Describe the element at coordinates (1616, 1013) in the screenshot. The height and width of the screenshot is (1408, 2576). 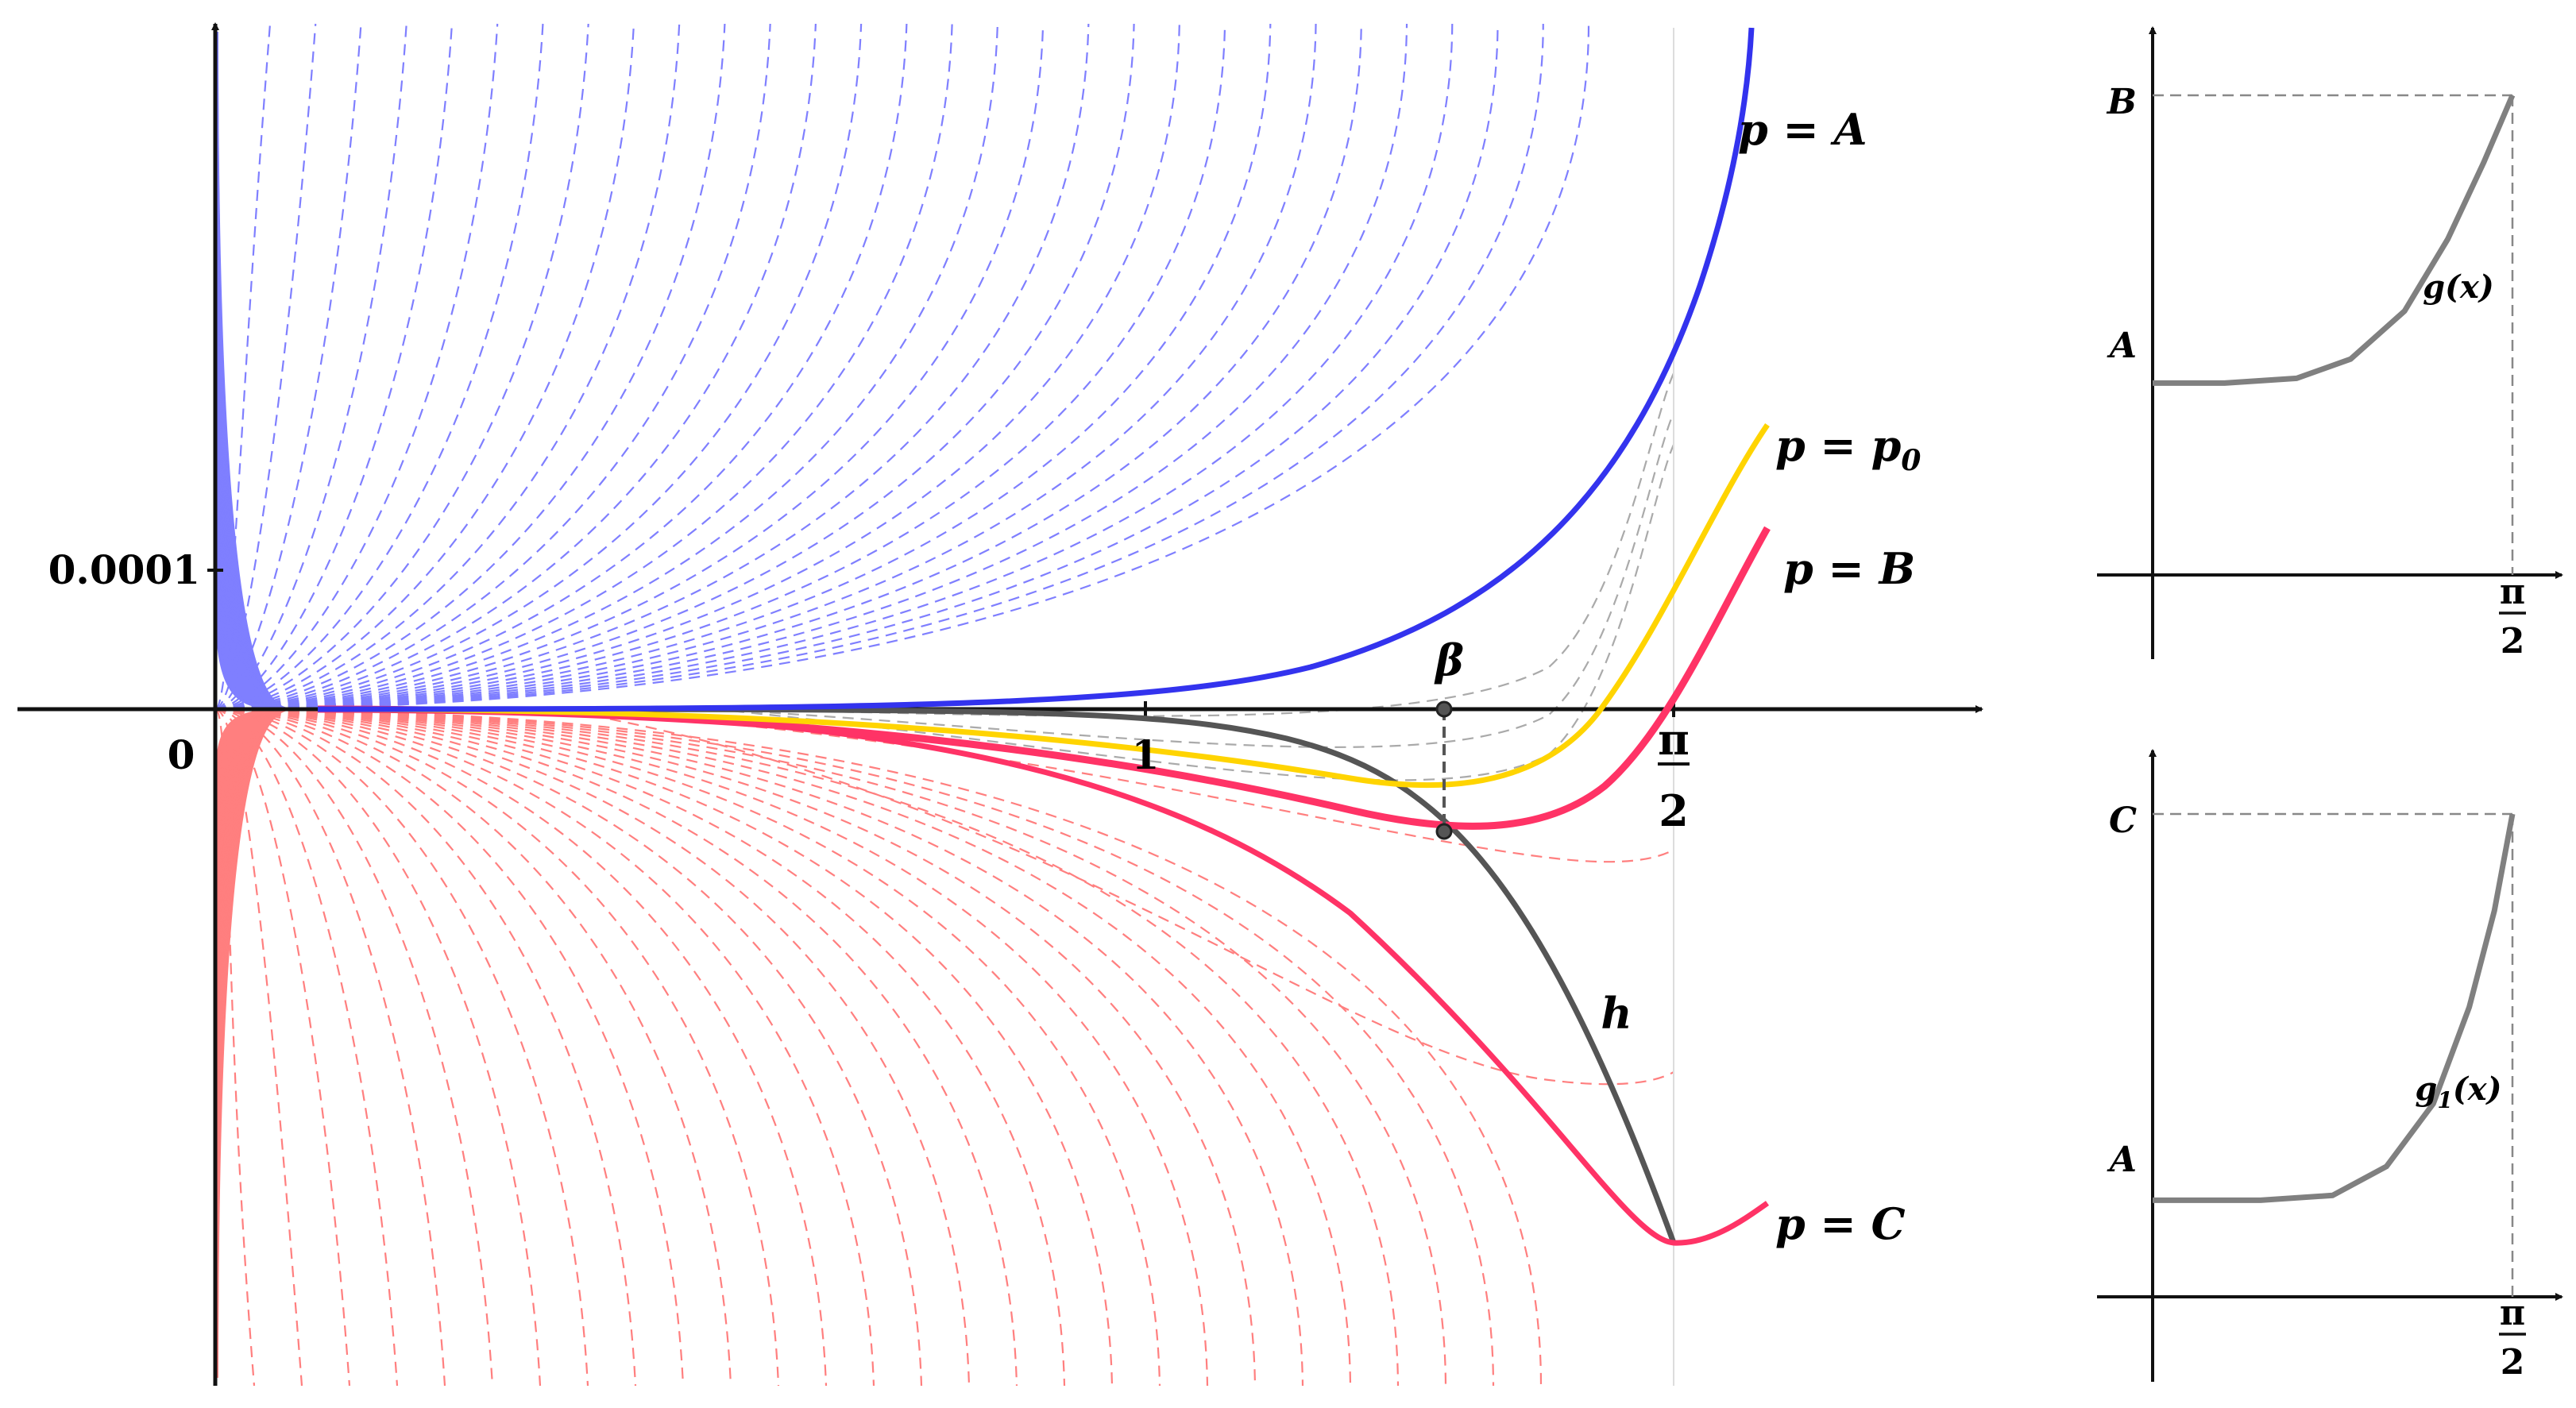
I see `label-h: h` at that location.